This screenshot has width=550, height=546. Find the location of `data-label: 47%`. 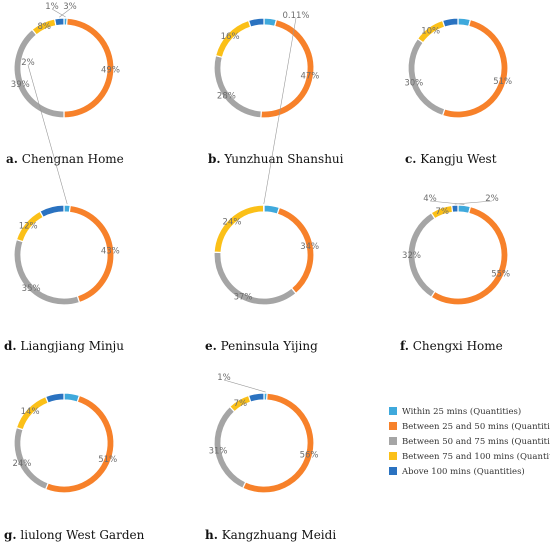

data-label: 47% is located at coordinates (309, 76).